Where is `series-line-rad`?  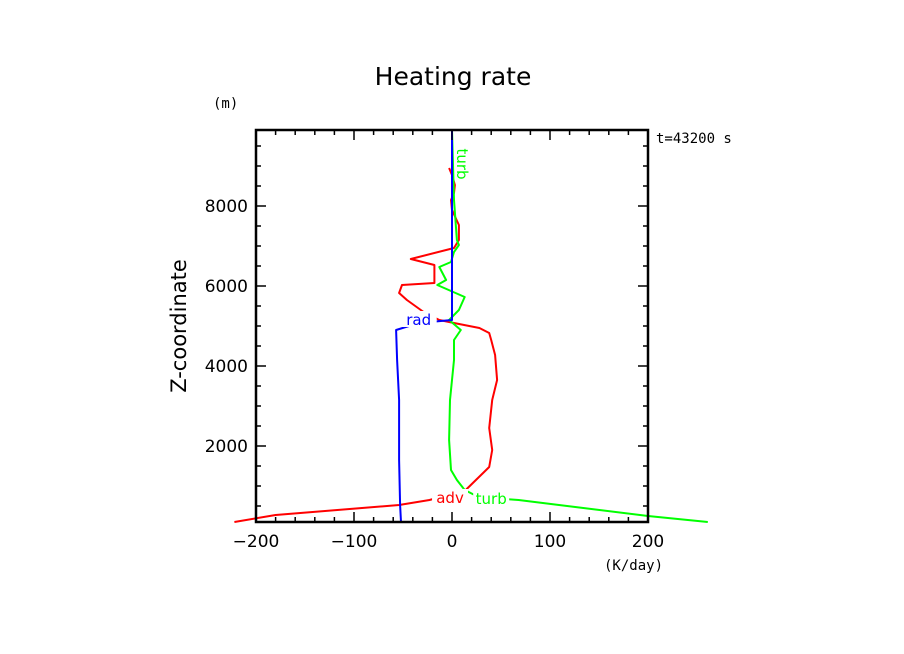 series-line-rad is located at coordinates (424, 326).